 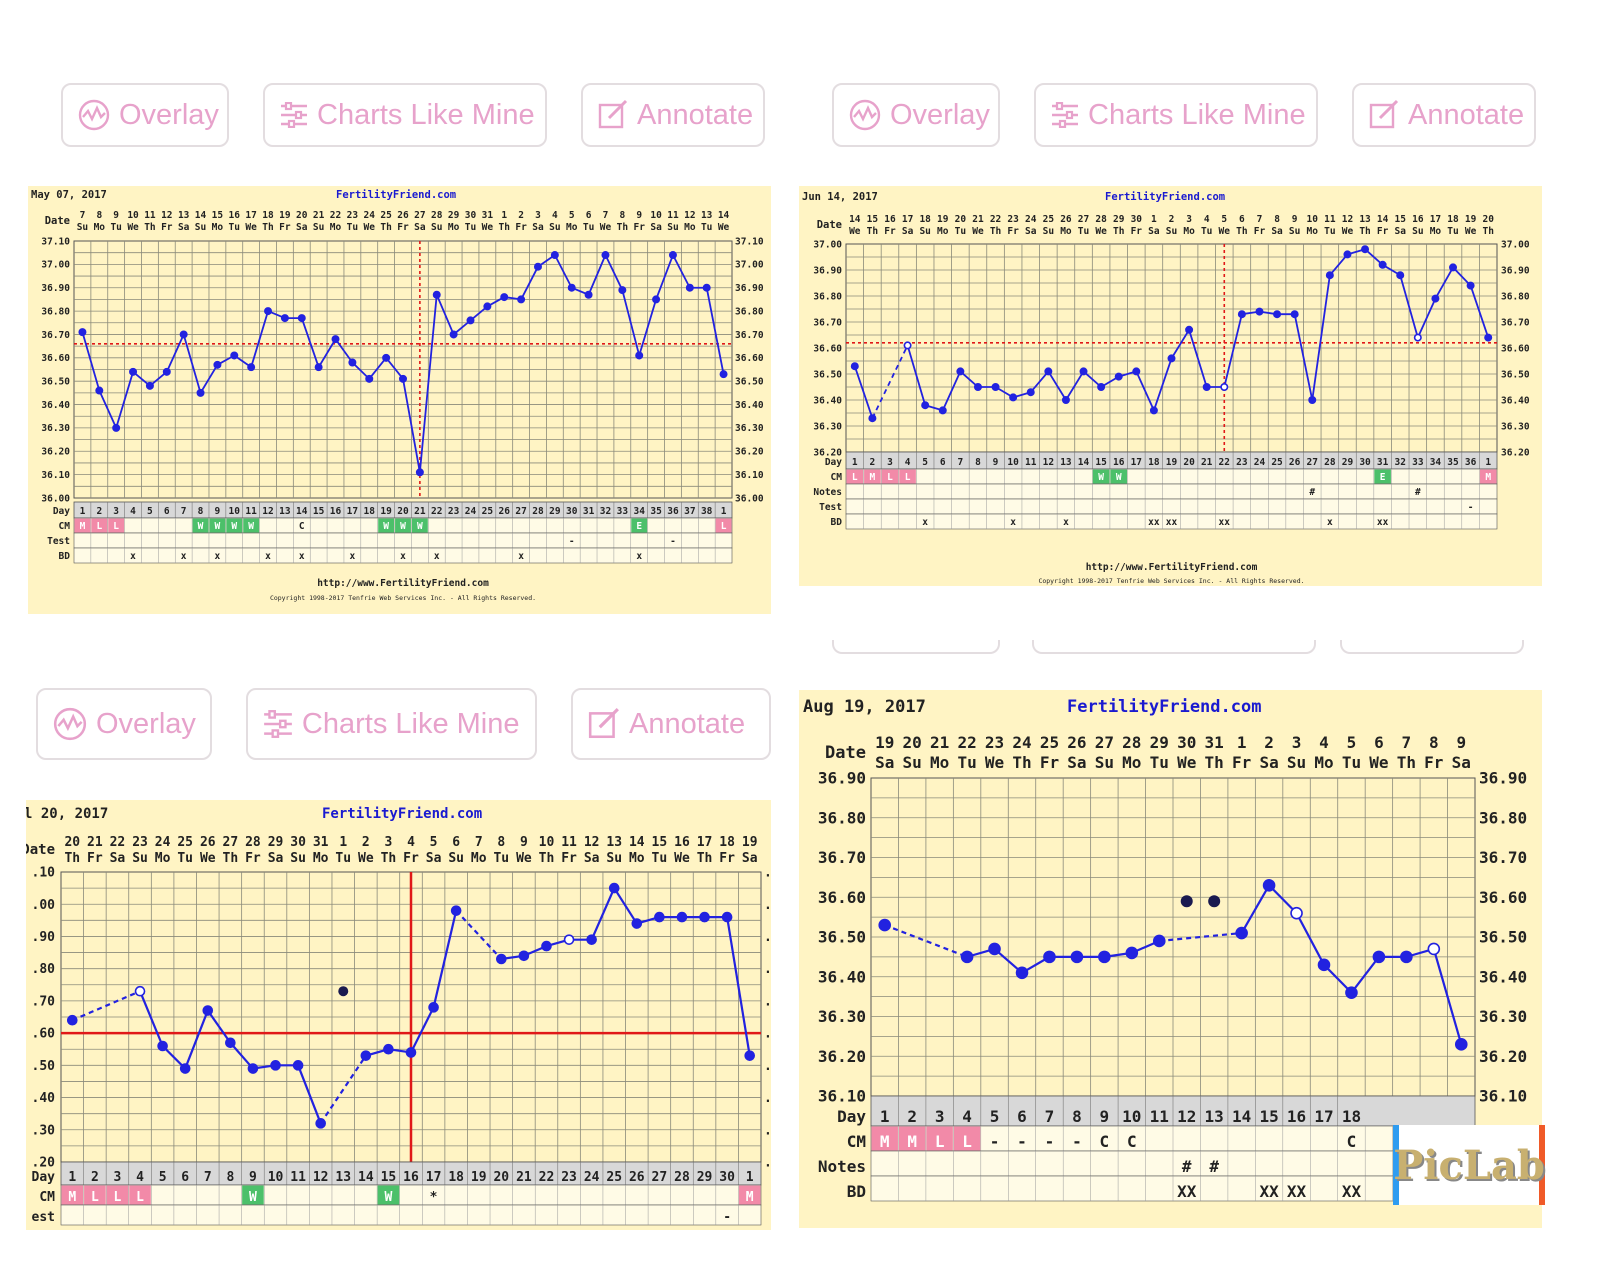 I want to click on day-number: 9, so click(x=996, y=462).